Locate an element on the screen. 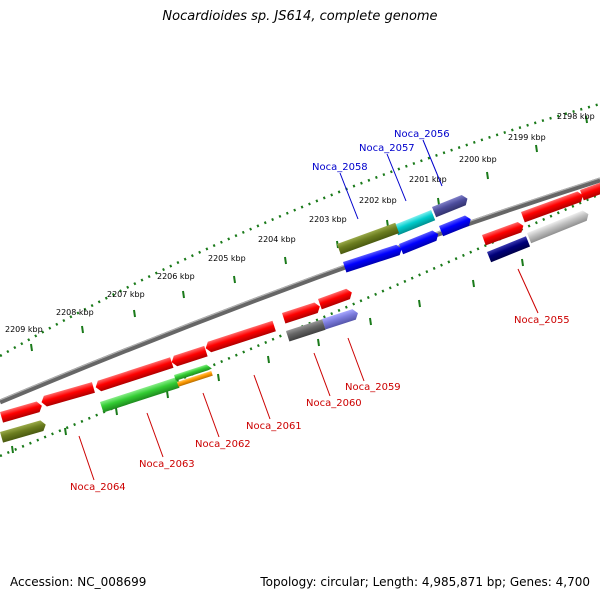 The height and width of the screenshot is (600, 600). kbp-label: 2208 kbp is located at coordinates (75, 312).